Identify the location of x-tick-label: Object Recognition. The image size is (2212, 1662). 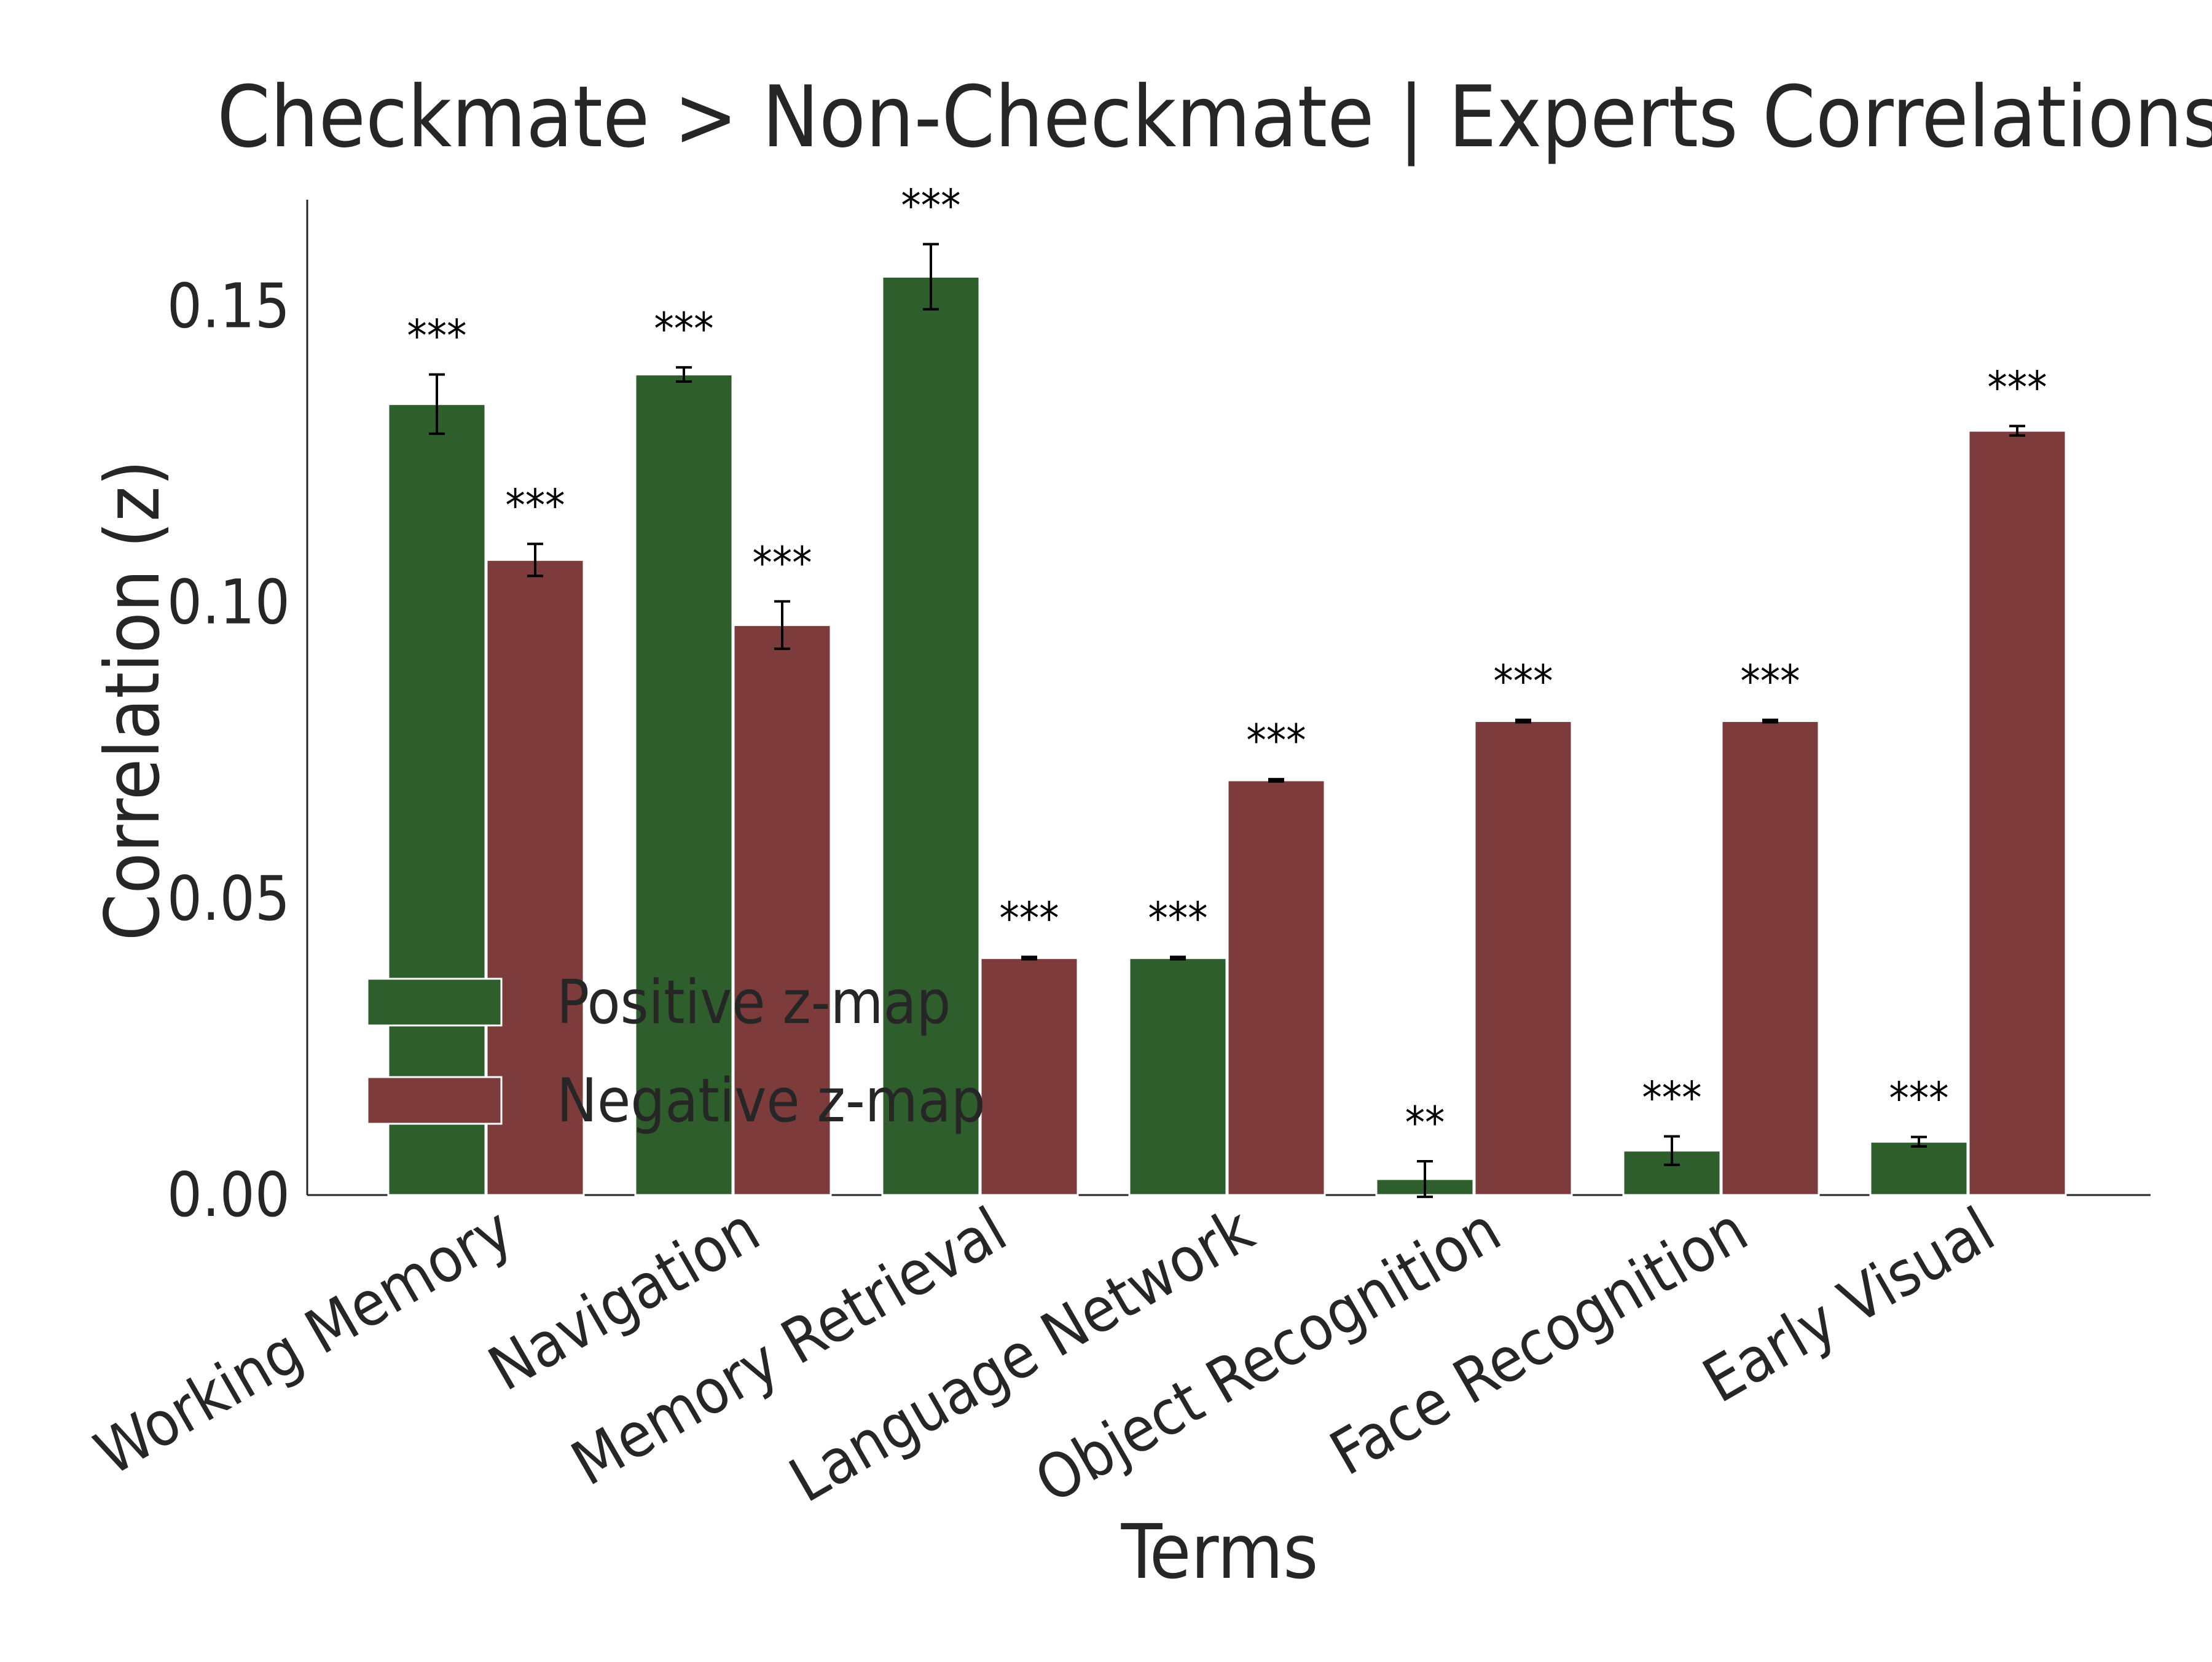
(1268, 1355).